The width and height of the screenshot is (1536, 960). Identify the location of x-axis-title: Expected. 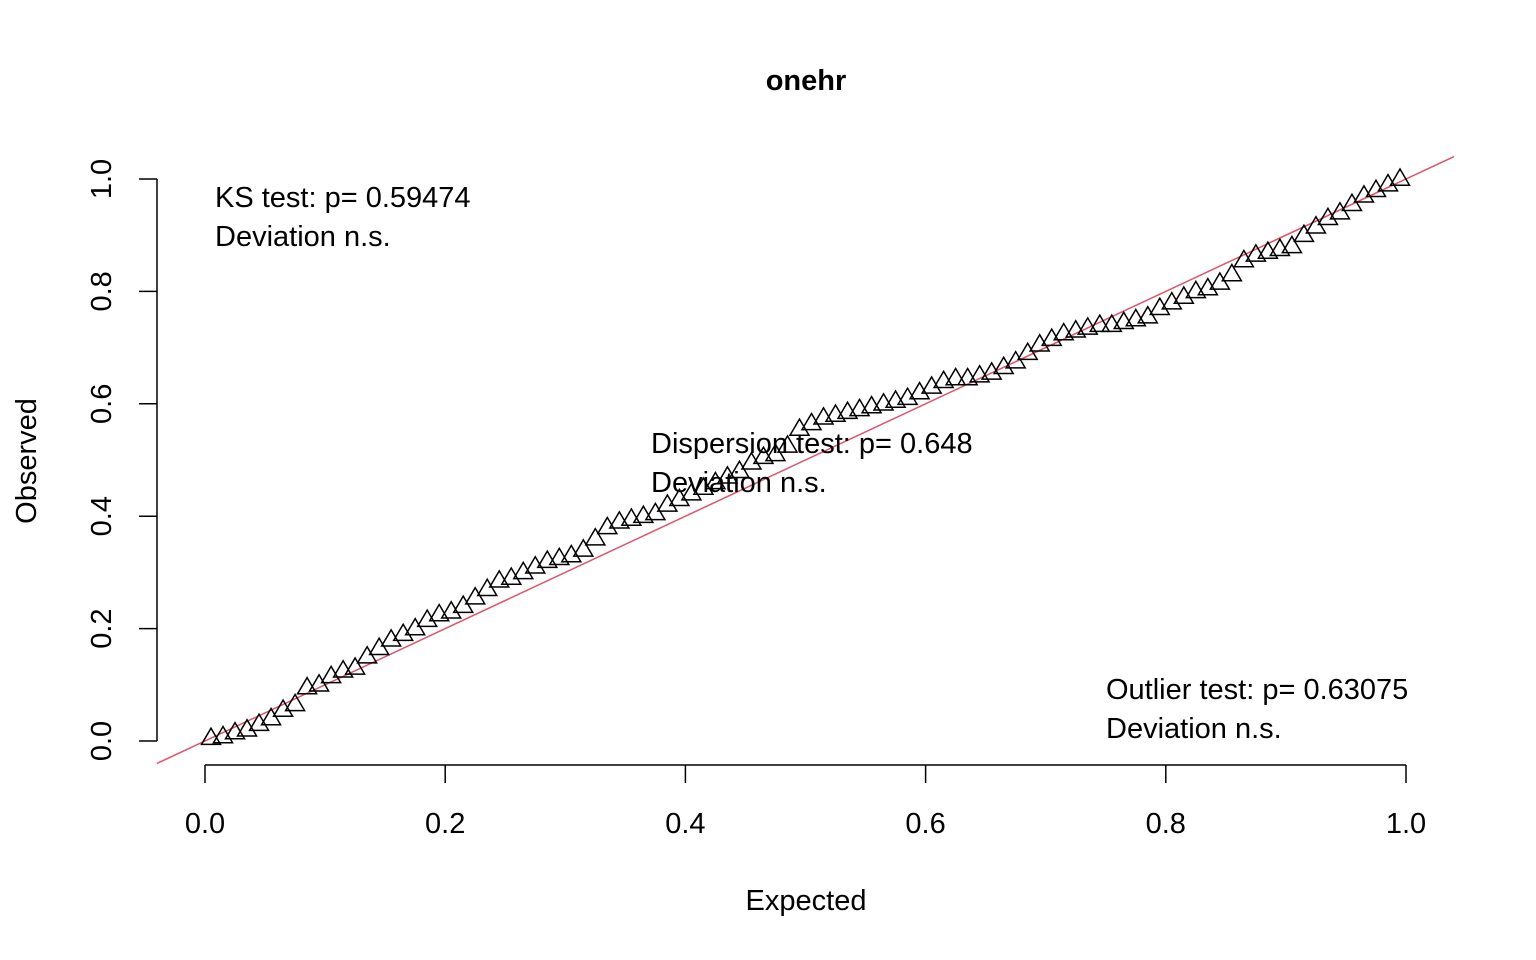
(806, 901).